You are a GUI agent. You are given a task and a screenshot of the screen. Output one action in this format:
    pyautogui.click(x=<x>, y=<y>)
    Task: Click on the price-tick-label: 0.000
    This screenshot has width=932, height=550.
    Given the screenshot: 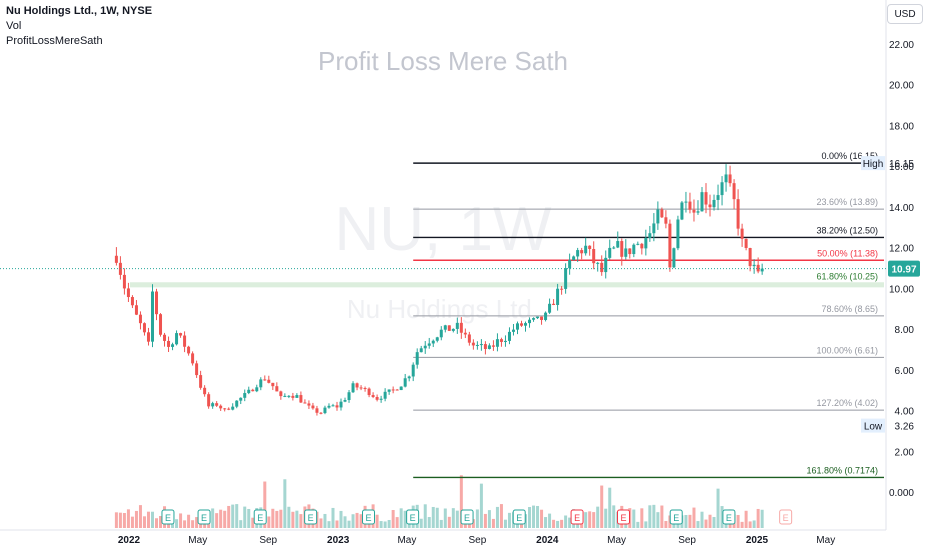 What is the action you would take?
    pyautogui.click(x=901, y=493)
    